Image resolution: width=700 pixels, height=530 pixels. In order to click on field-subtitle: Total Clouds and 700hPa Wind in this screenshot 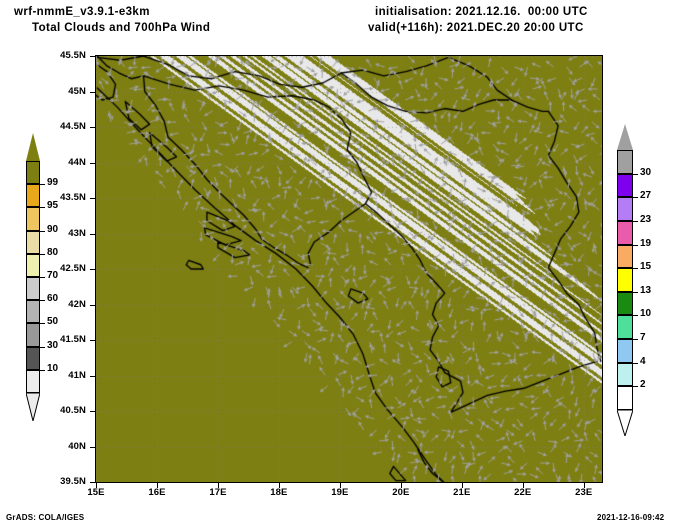, I will do `click(121, 28)`.